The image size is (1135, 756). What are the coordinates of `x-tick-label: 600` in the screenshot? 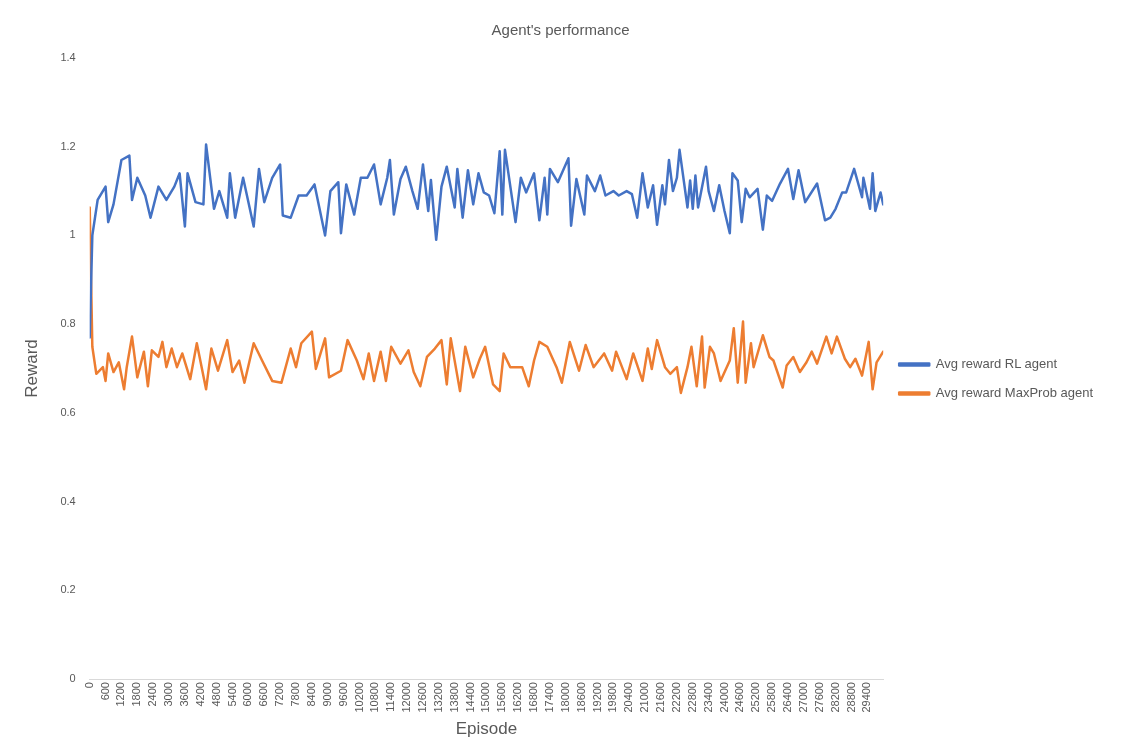 It's located at (104, 691).